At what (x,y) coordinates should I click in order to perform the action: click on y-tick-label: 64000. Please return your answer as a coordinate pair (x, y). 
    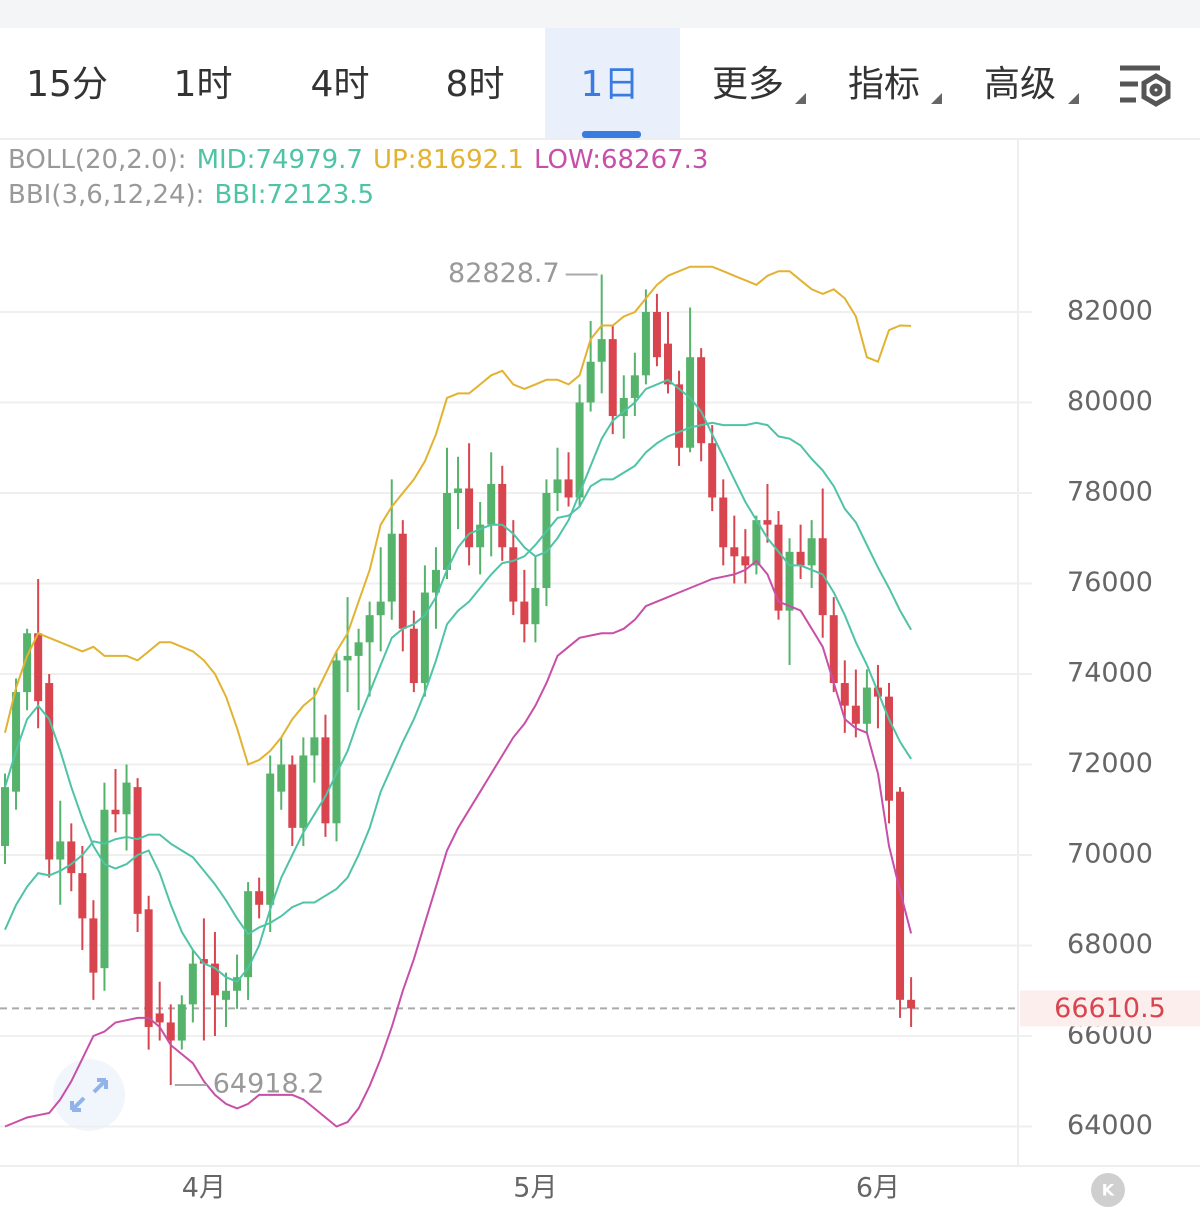
    Looking at the image, I should click on (1110, 1125).